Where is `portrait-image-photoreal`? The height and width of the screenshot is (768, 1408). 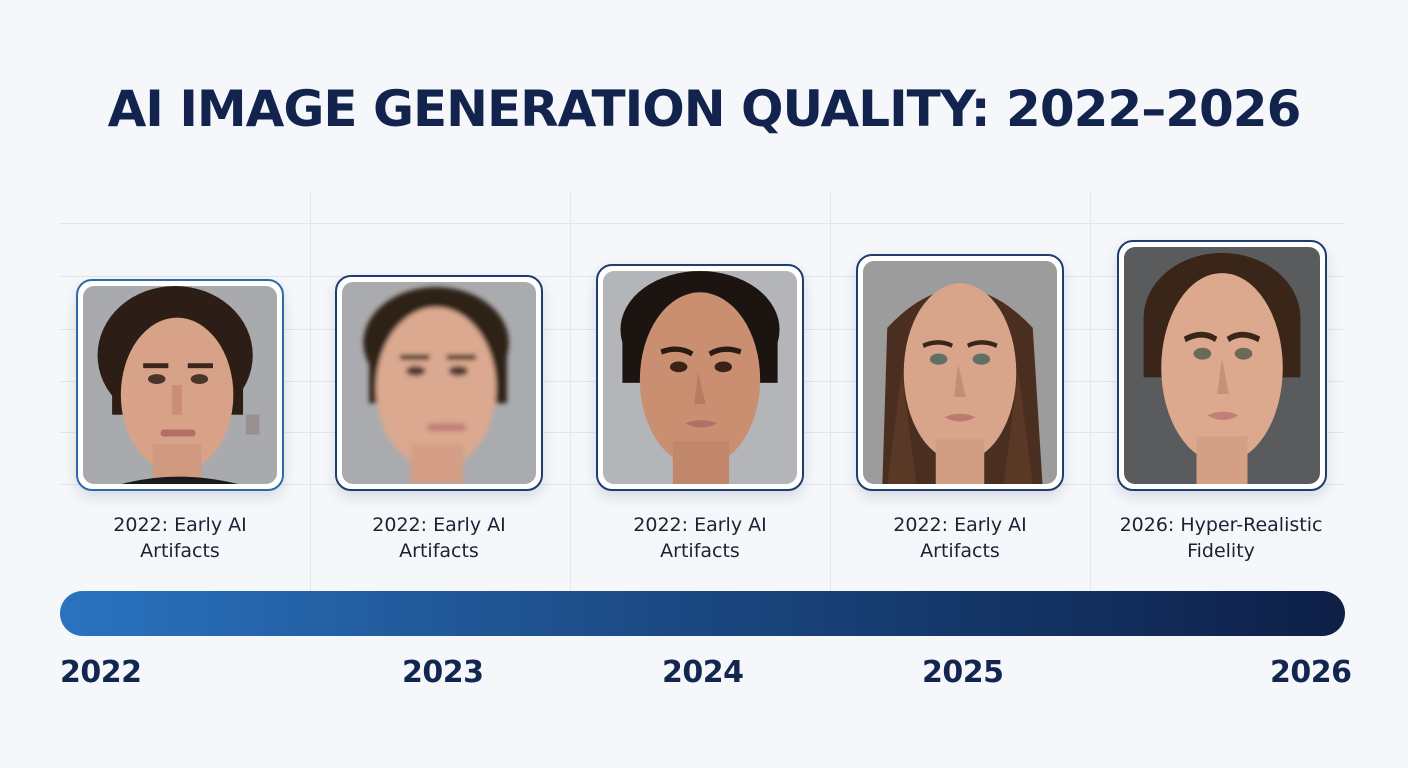 portrait-image-photoreal is located at coordinates (960, 372).